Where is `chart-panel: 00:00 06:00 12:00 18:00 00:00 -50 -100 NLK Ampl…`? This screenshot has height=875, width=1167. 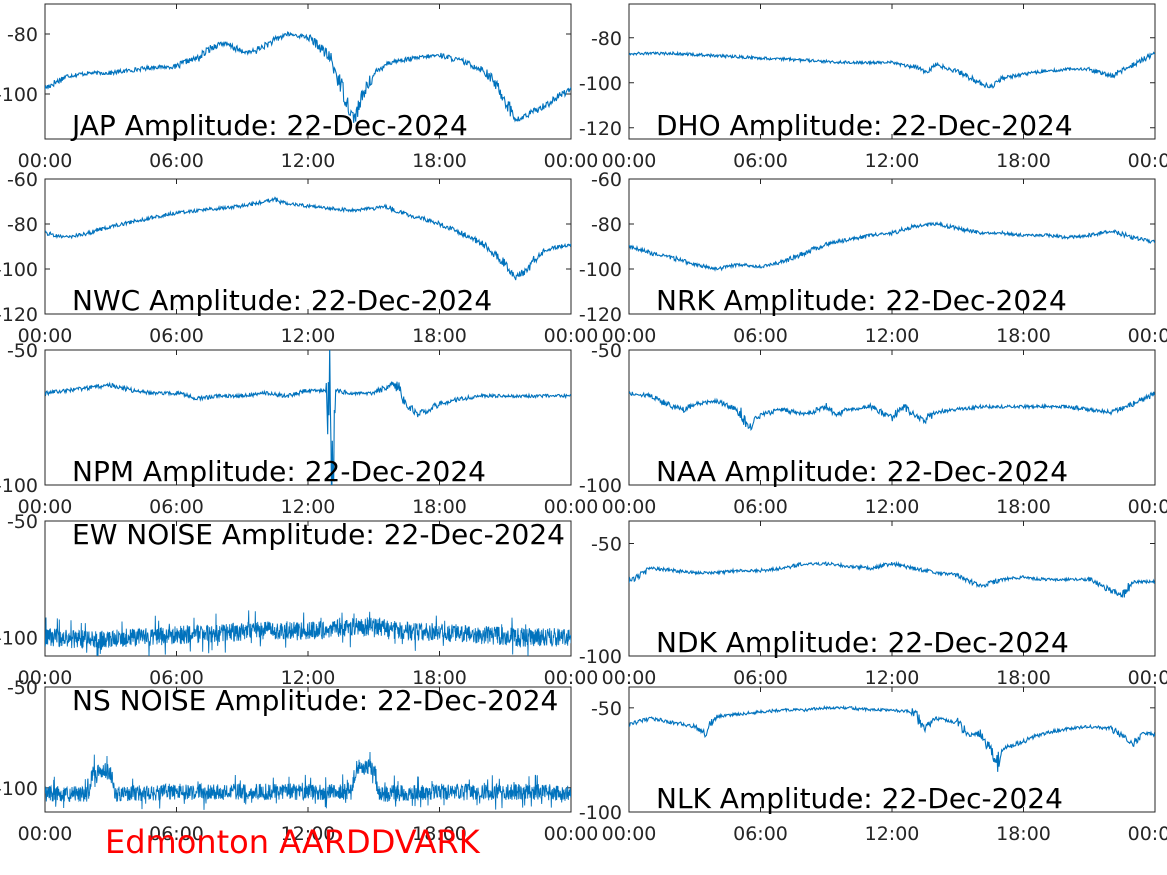
chart-panel: 00:00 06:00 12:00 18:00 00:00 -50 -100 NLK Ampl… is located at coordinates (873, 765).